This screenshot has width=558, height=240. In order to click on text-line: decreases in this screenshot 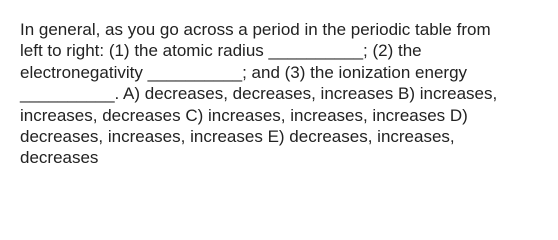, I will do `click(59, 158)`.